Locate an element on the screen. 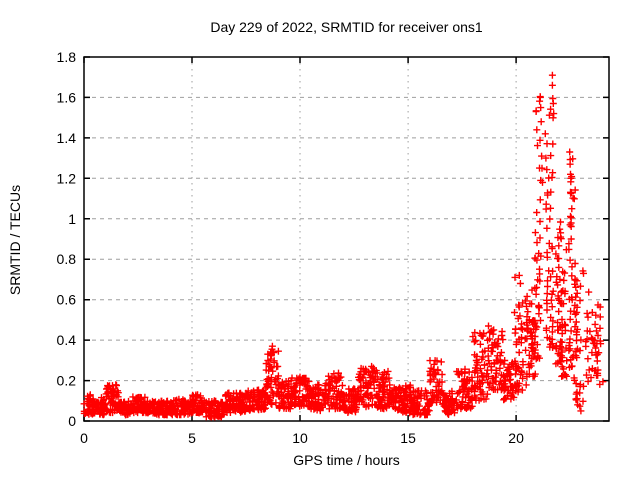  x-tick-label: 10 is located at coordinates (300, 438).